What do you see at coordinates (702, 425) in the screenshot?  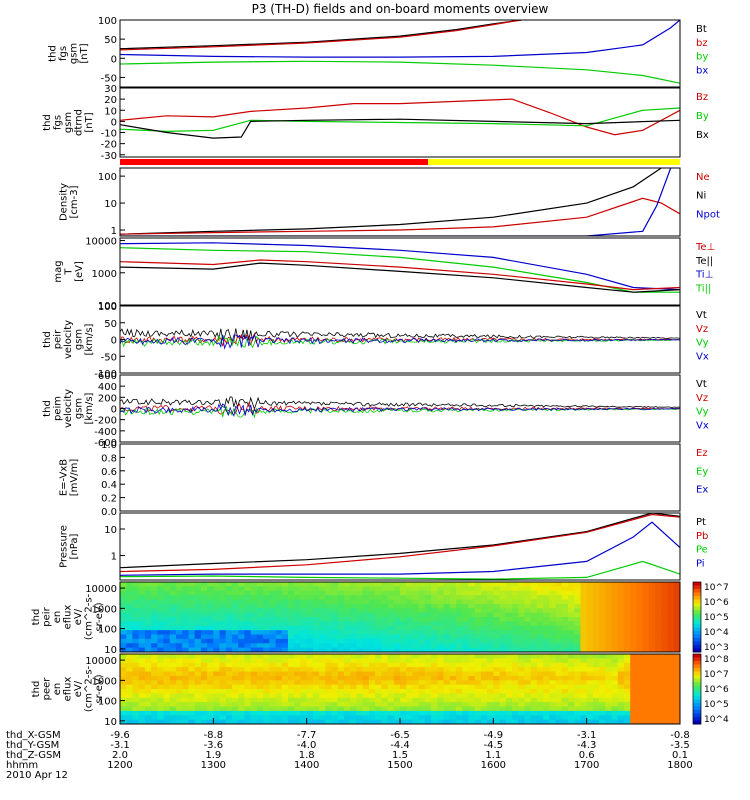 I see `legend-Vx: Vx` at bounding box center [702, 425].